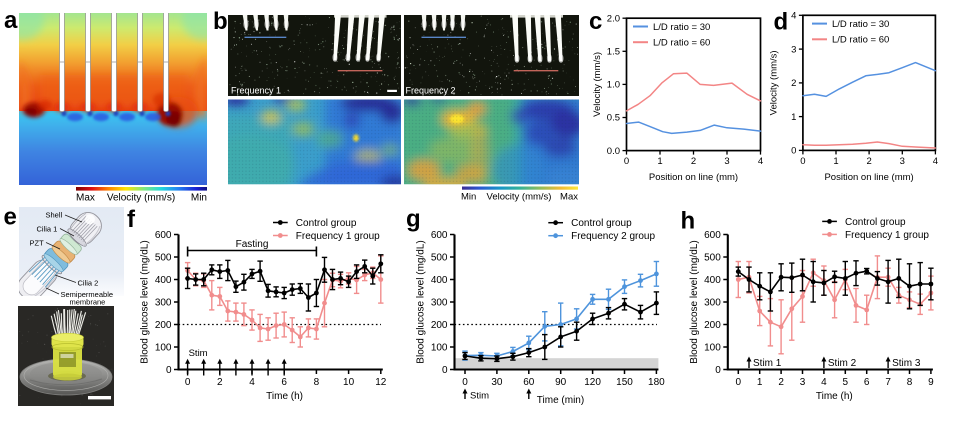  I want to click on svg-text: h, so click(688, 221).